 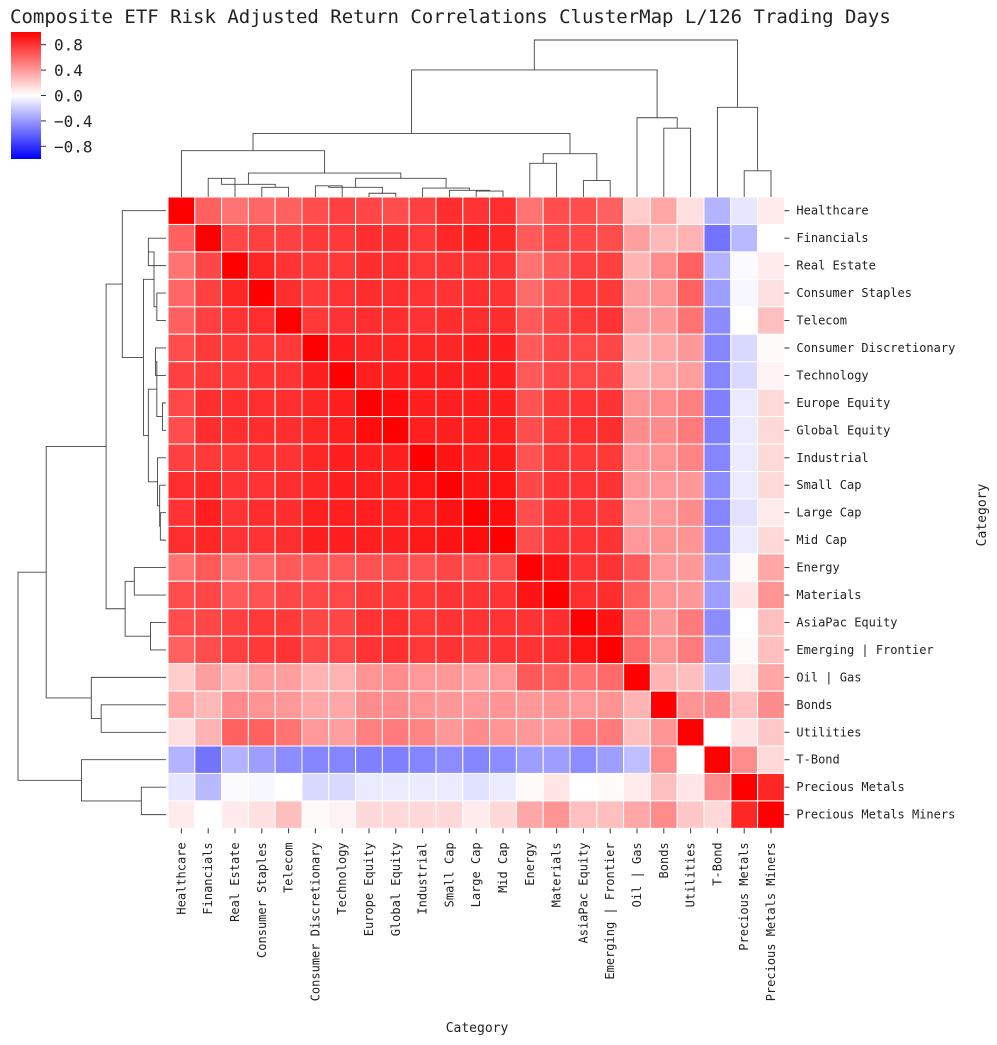 I want to click on y-axis-label: Category, so click(x=982, y=515).